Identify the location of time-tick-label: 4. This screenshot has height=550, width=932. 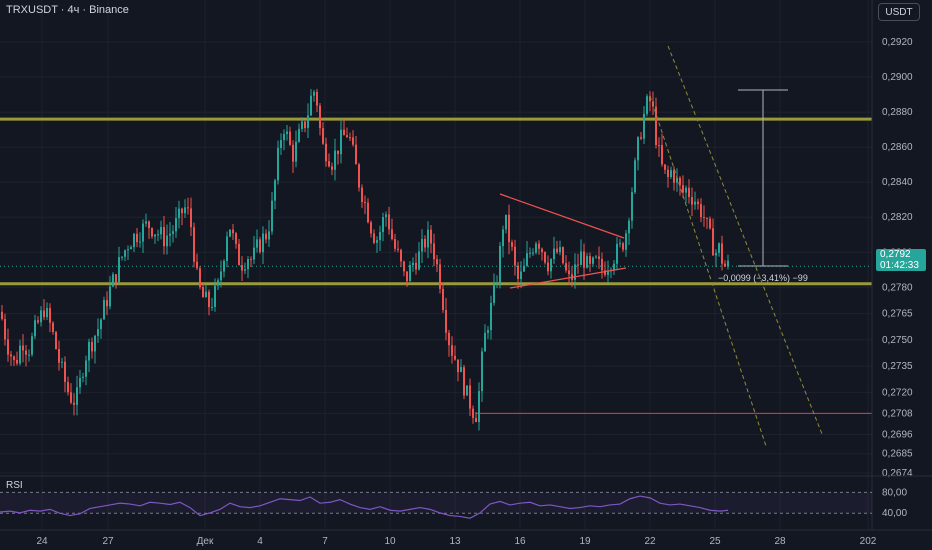
(260, 541).